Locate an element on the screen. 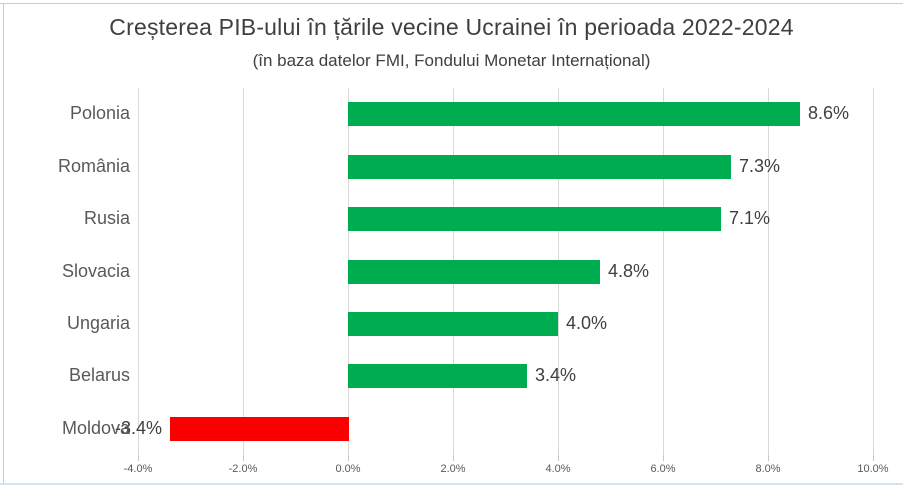 The width and height of the screenshot is (903, 488). frame-bottom-border is located at coordinates (451, 484).